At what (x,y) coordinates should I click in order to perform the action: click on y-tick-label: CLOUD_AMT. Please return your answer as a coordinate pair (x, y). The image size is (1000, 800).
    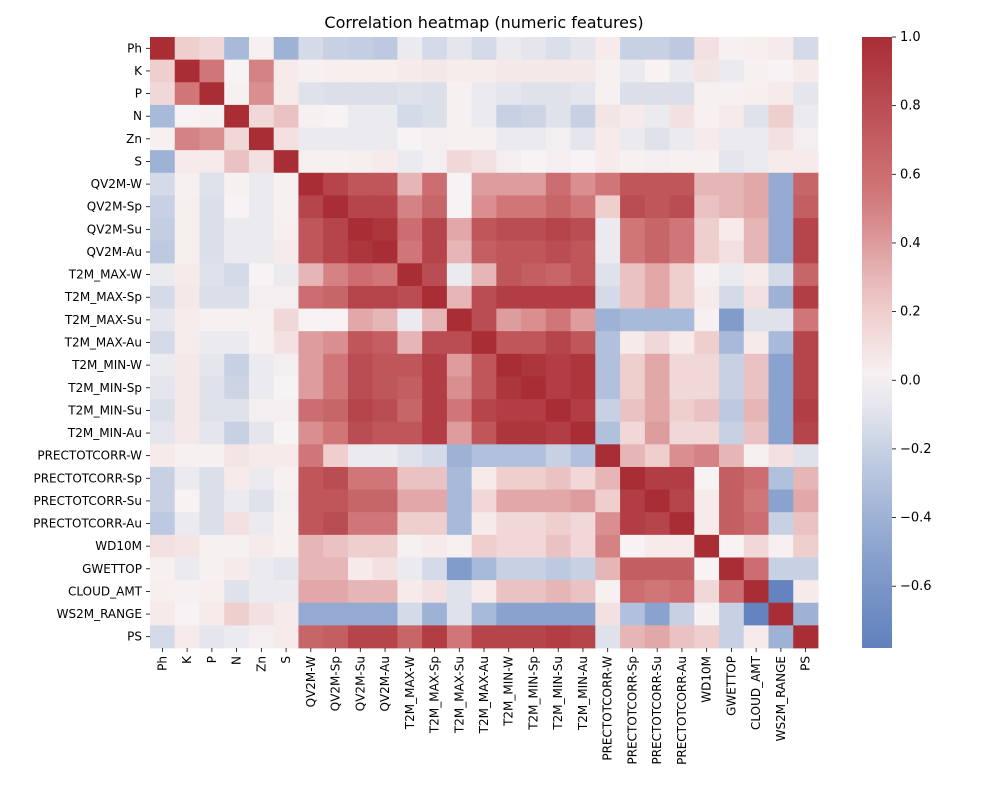
    Looking at the image, I should click on (105, 591).